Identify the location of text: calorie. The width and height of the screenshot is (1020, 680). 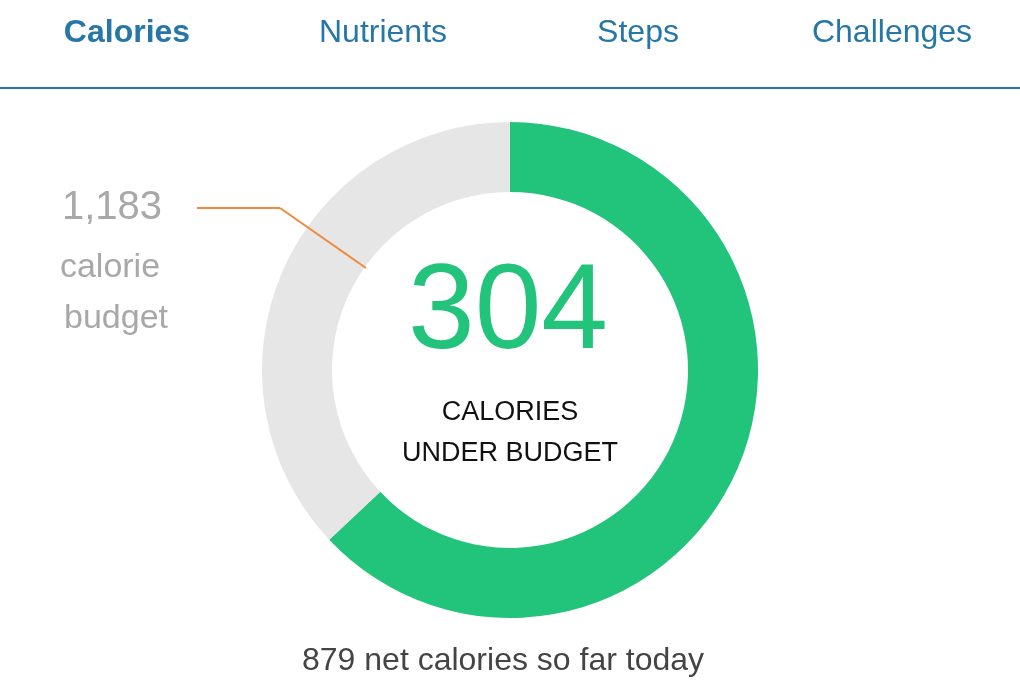
(110, 265).